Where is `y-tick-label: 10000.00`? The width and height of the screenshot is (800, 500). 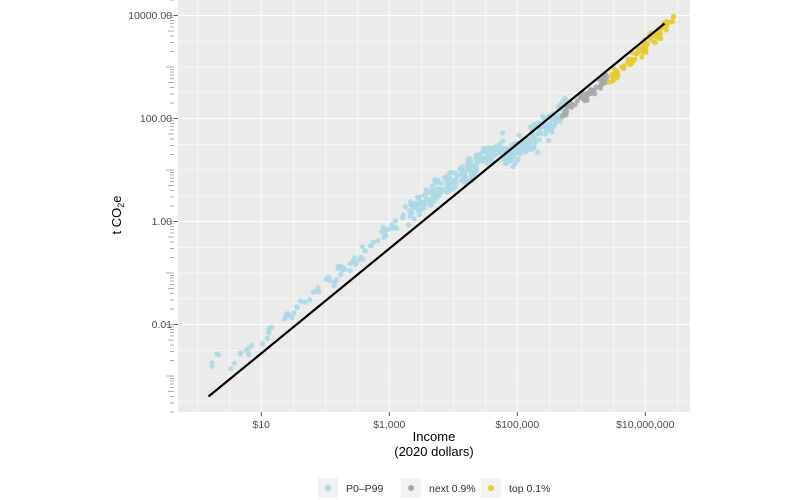 y-tick-label: 10000.00 is located at coordinates (150, 16).